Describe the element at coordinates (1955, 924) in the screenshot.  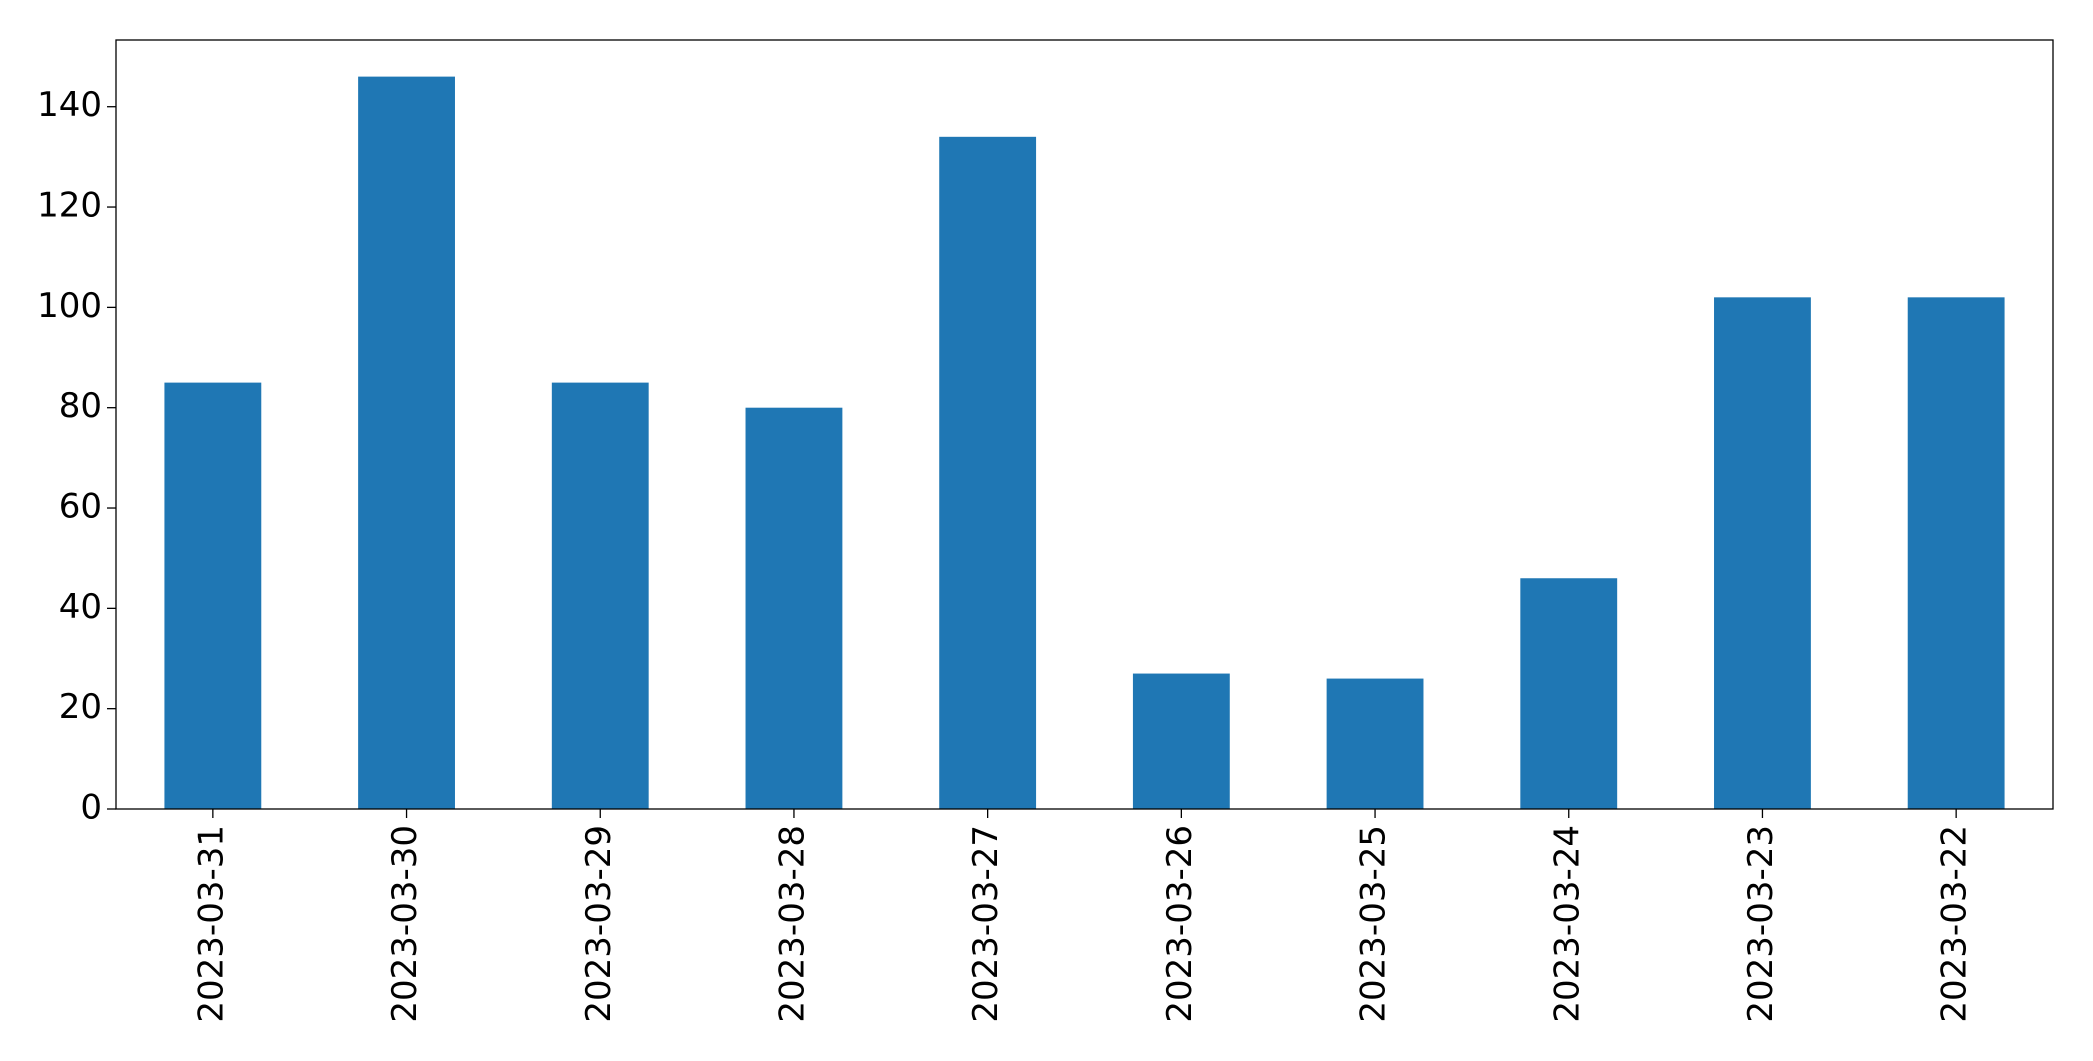
I see `x-tick-label: 2023-03-22` at that location.